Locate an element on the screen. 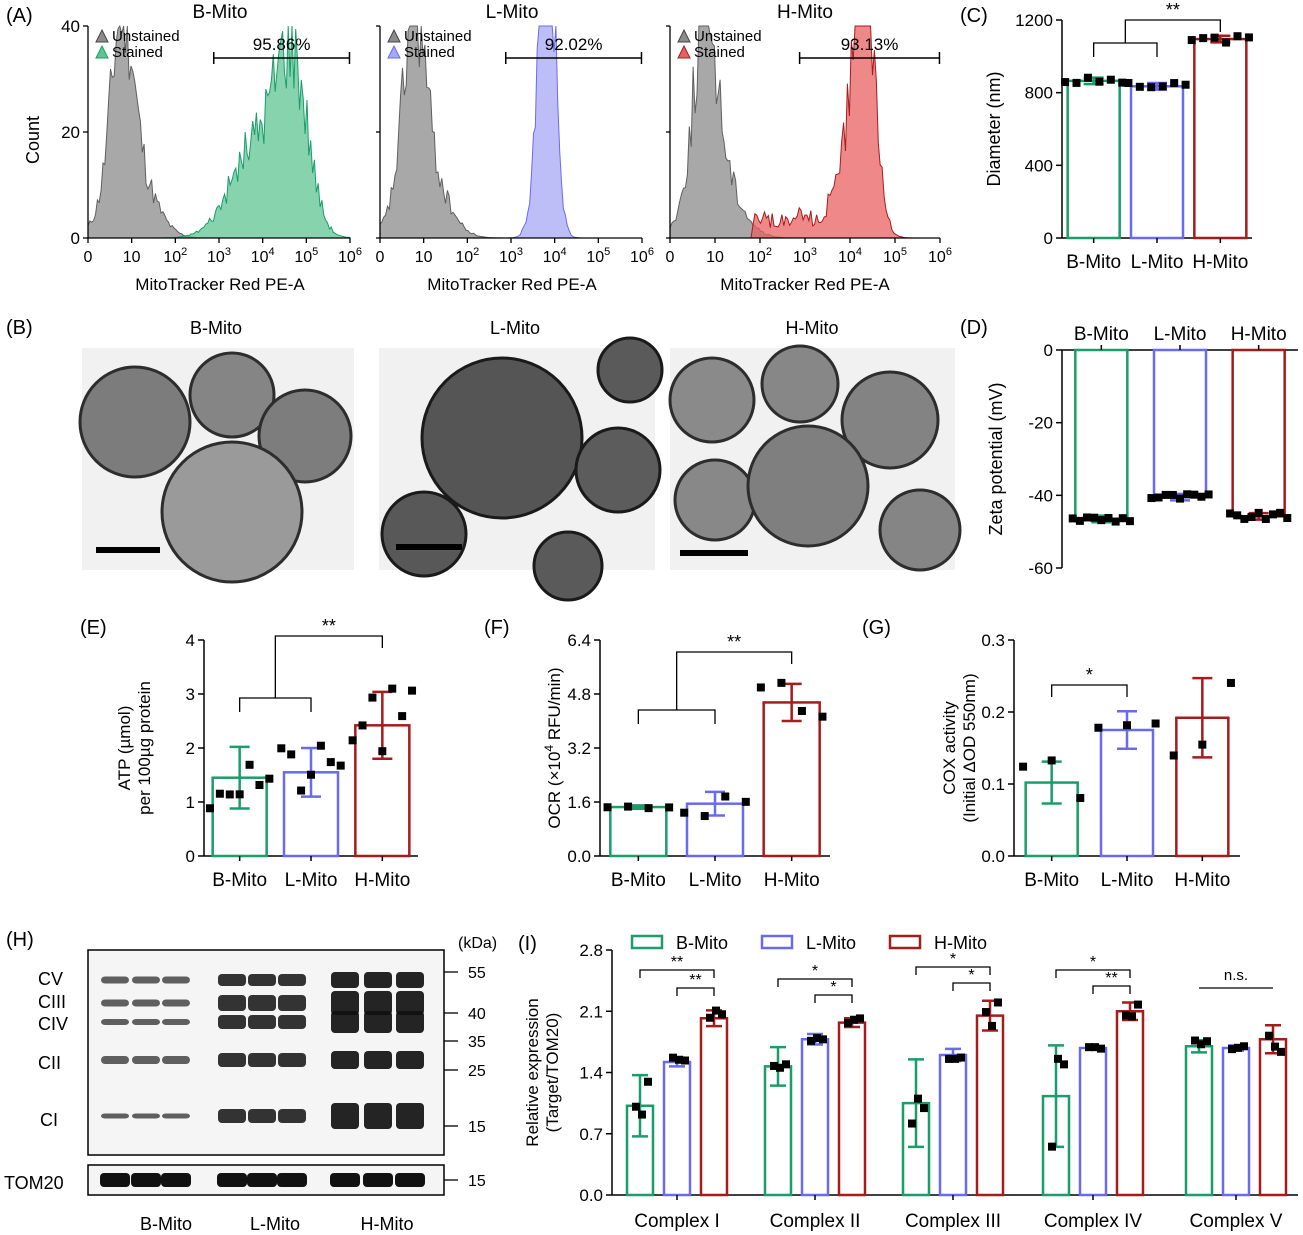  tem-title: B-Mito is located at coordinates (216, 328).